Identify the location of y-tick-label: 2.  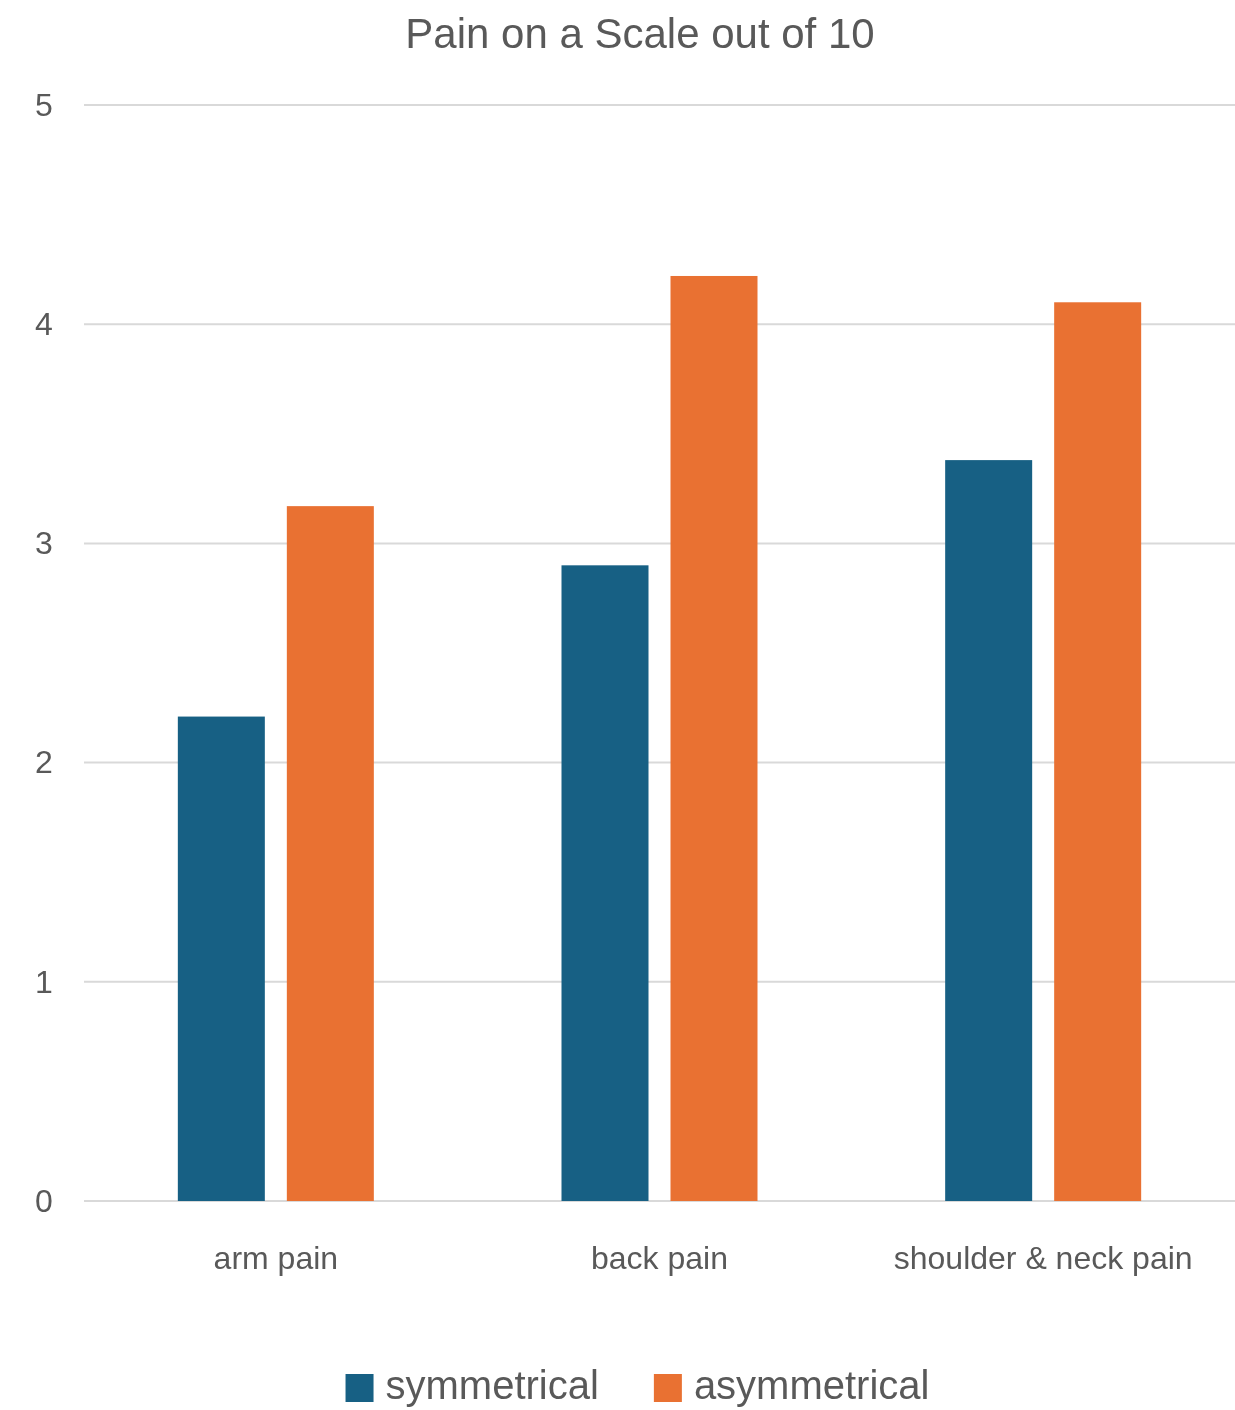
(44, 762).